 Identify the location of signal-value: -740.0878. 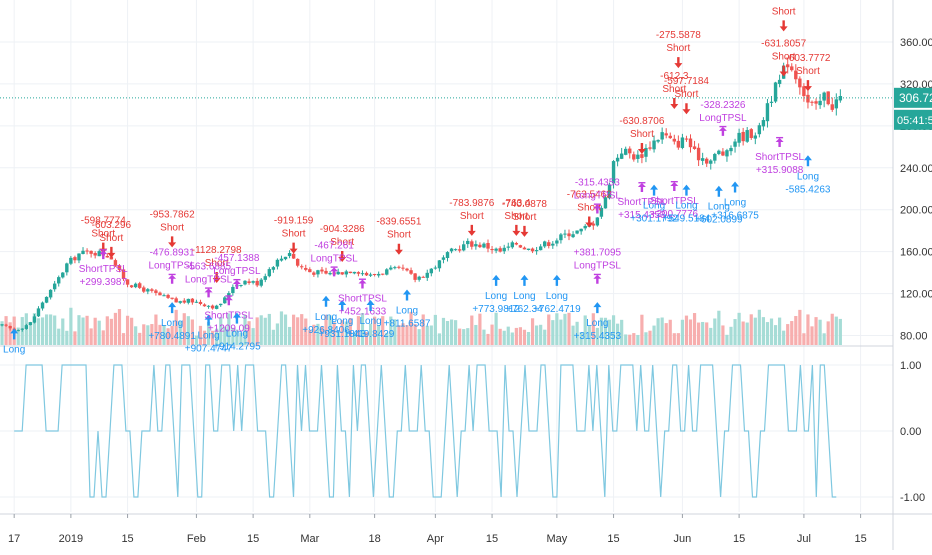
(524, 204).